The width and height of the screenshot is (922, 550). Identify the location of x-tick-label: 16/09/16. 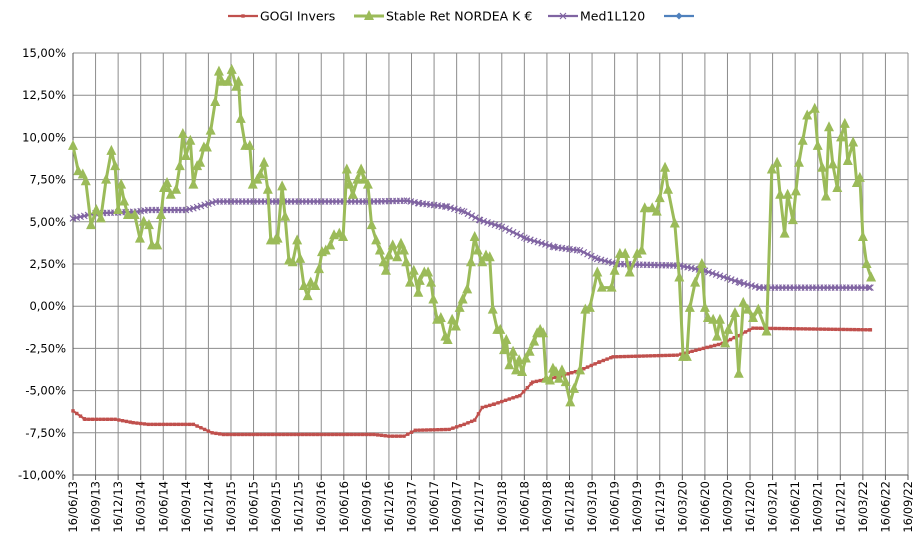
(366, 507).